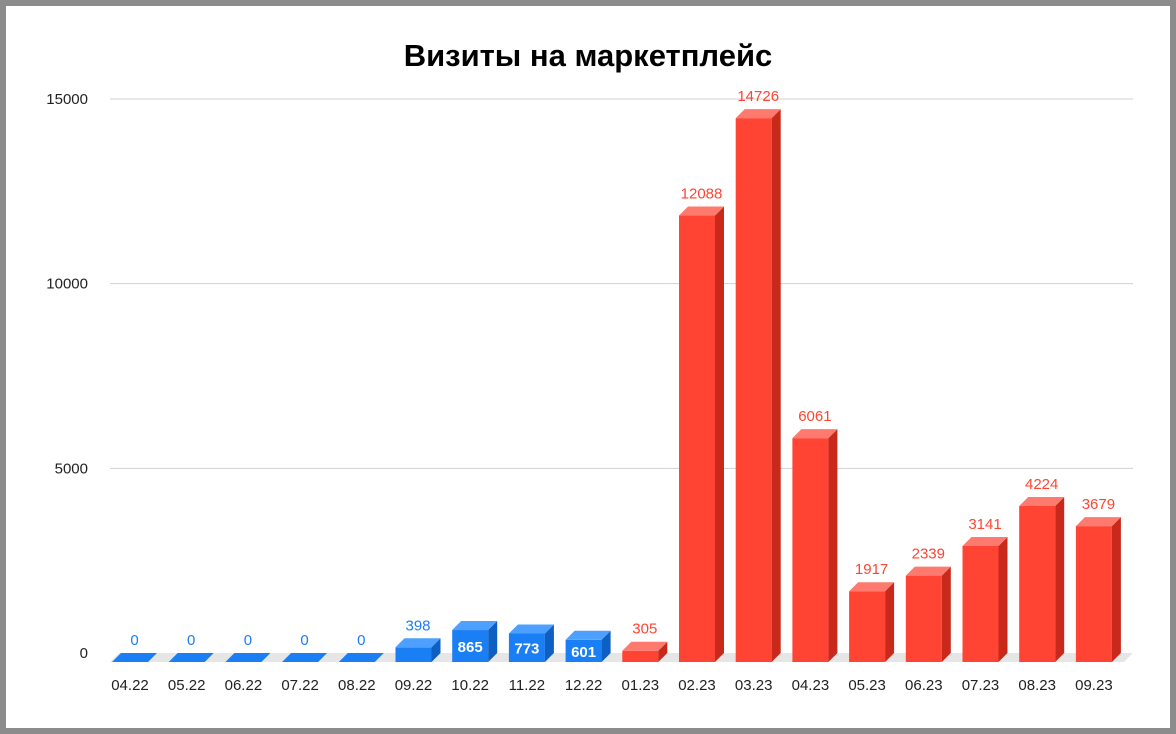 The width and height of the screenshot is (1176, 734). I want to click on data-label: 305, so click(644, 629).